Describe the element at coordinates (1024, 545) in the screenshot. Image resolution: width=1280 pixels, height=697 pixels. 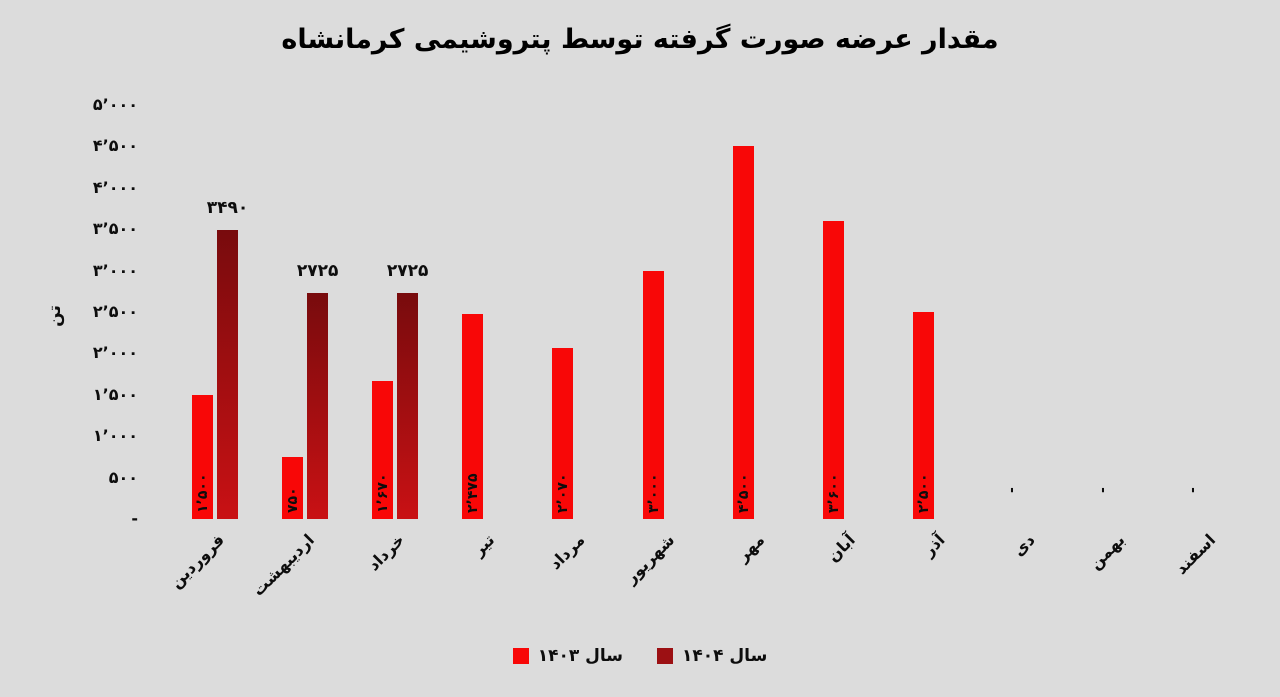
I see `x-axis-month-label: دی` at that location.